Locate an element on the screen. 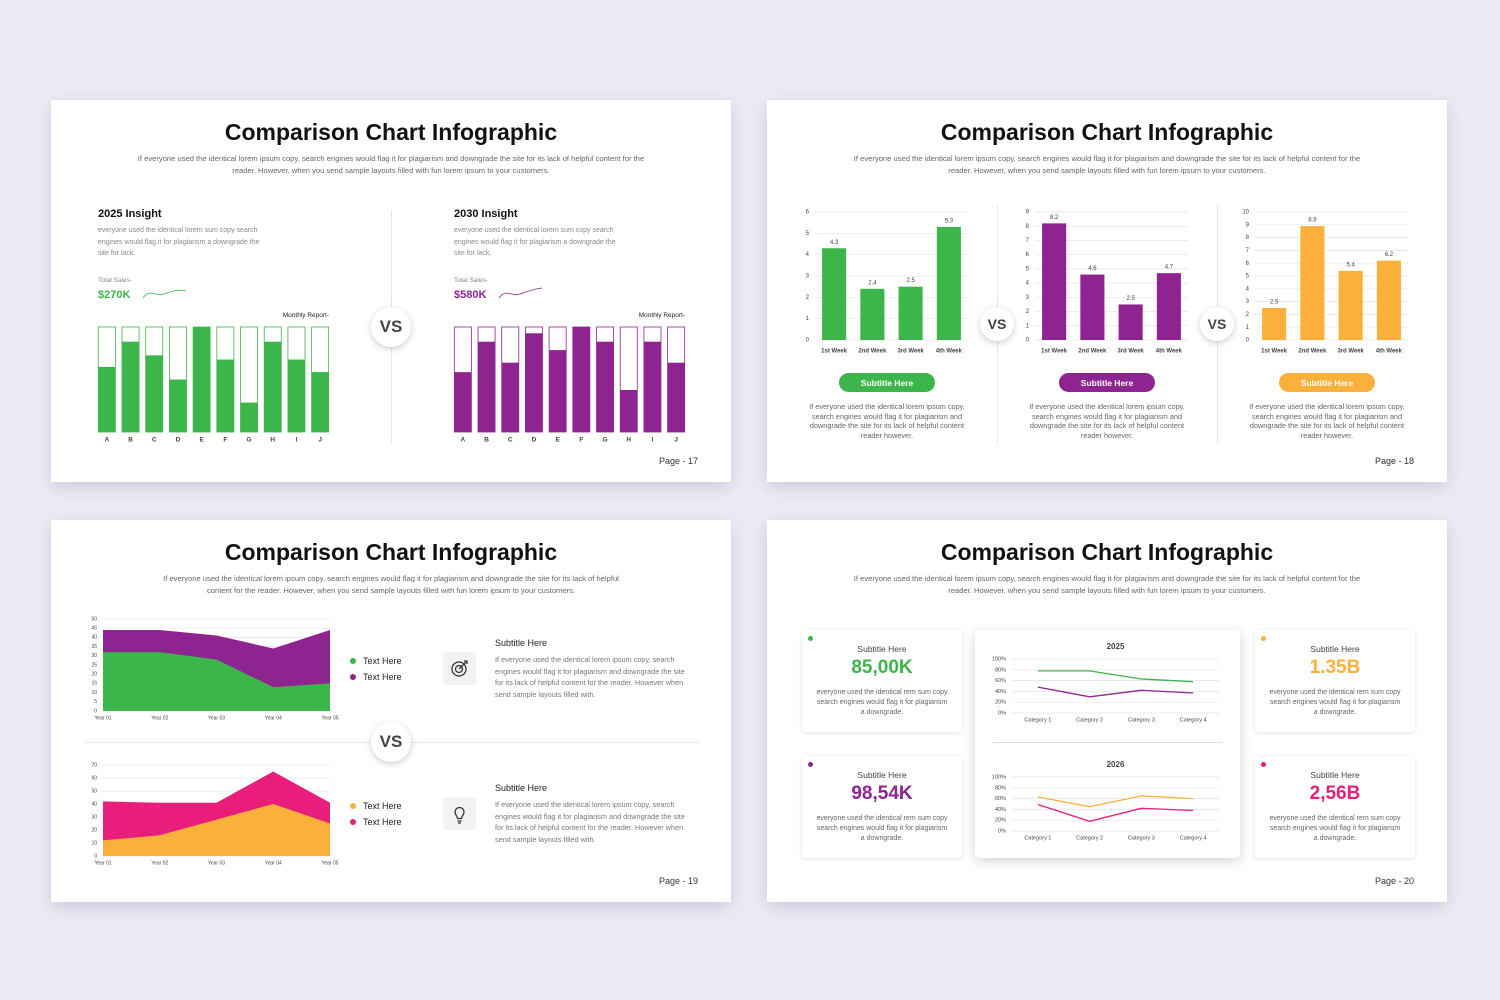 This screenshot has width=1500, height=1000. x-tick-label: C is located at coordinates (154, 440).